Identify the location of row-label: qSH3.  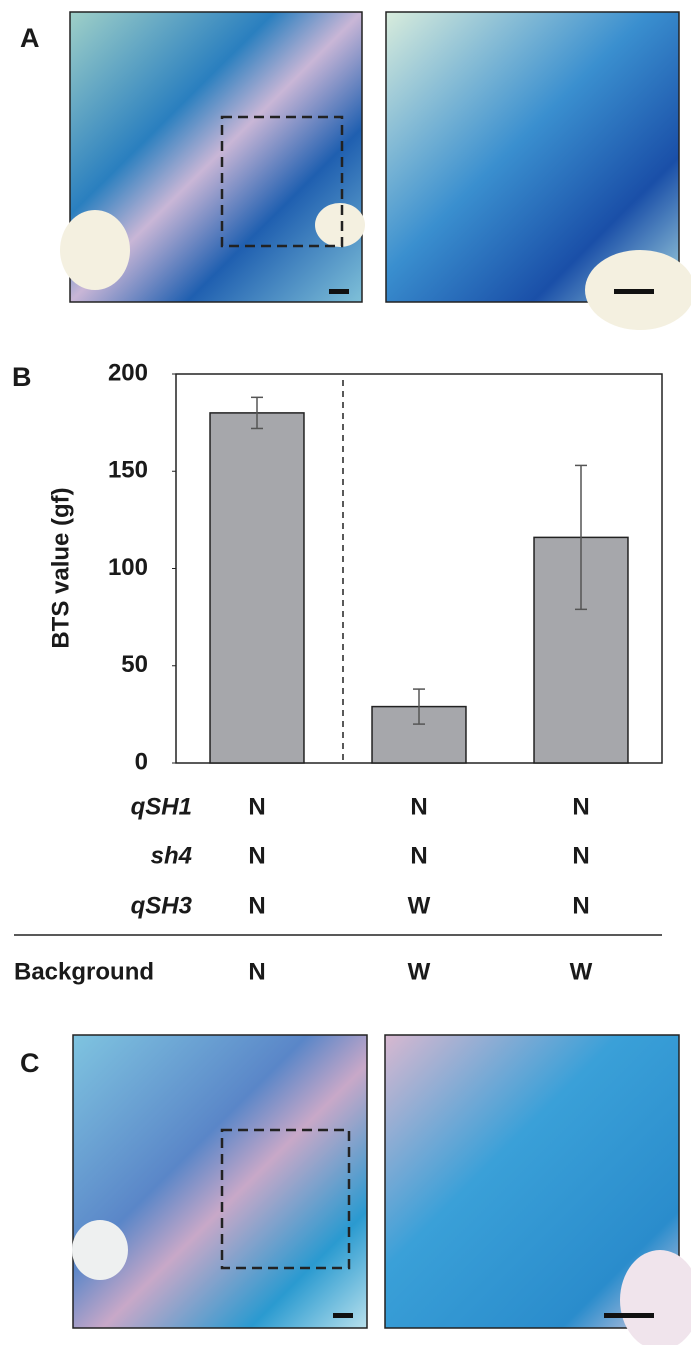
(162, 905).